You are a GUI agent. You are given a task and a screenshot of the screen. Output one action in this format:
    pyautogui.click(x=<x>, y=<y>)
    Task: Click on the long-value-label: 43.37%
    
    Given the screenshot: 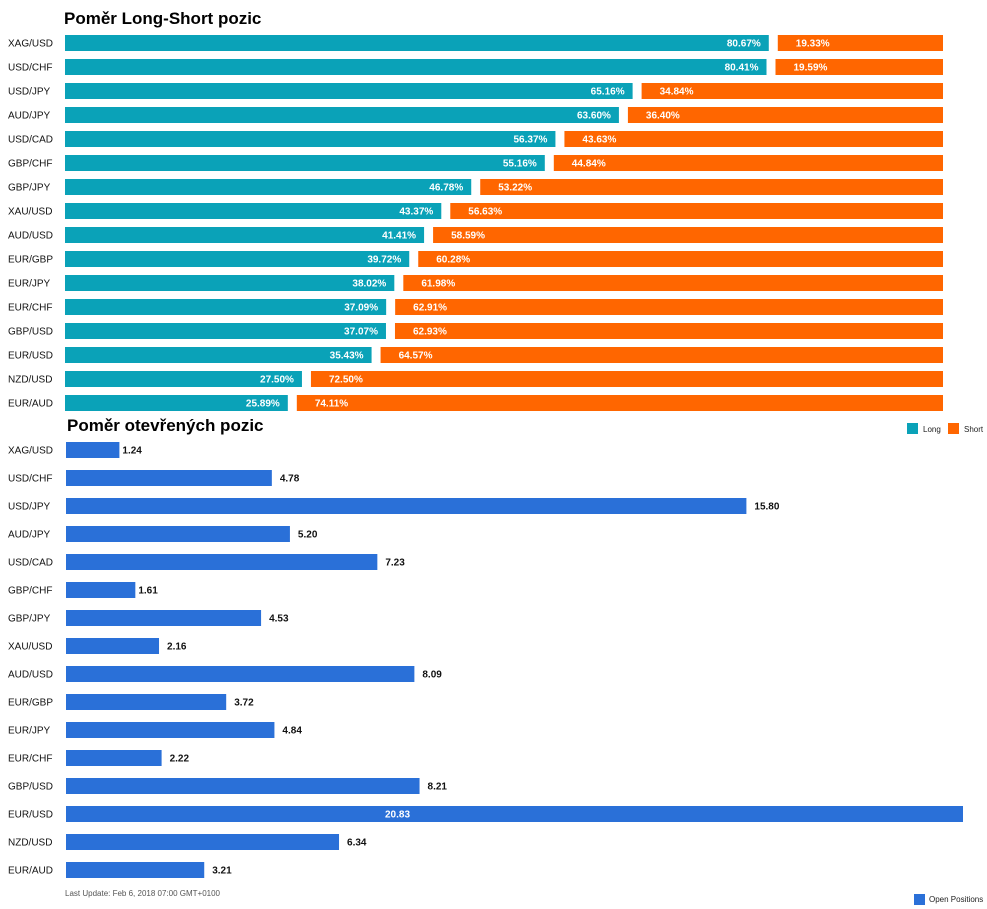 What is the action you would take?
    pyautogui.click(x=416, y=212)
    